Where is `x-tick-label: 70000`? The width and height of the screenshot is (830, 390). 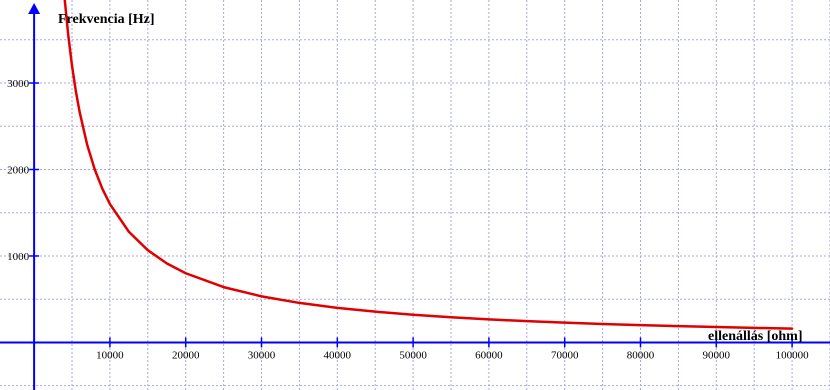 x-tick-label: 70000 is located at coordinates (565, 355).